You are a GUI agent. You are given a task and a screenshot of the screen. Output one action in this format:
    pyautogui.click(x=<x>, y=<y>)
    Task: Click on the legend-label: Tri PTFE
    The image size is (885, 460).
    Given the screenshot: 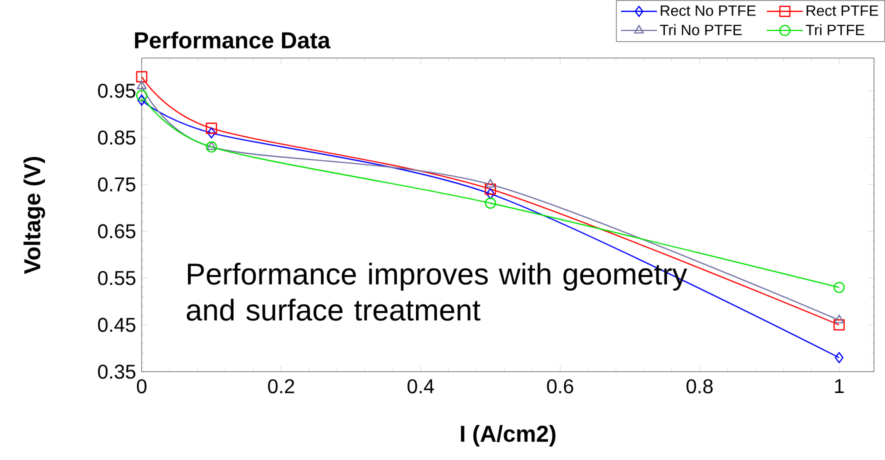 What is the action you would take?
    pyautogui.click(x=835, y=30)
    